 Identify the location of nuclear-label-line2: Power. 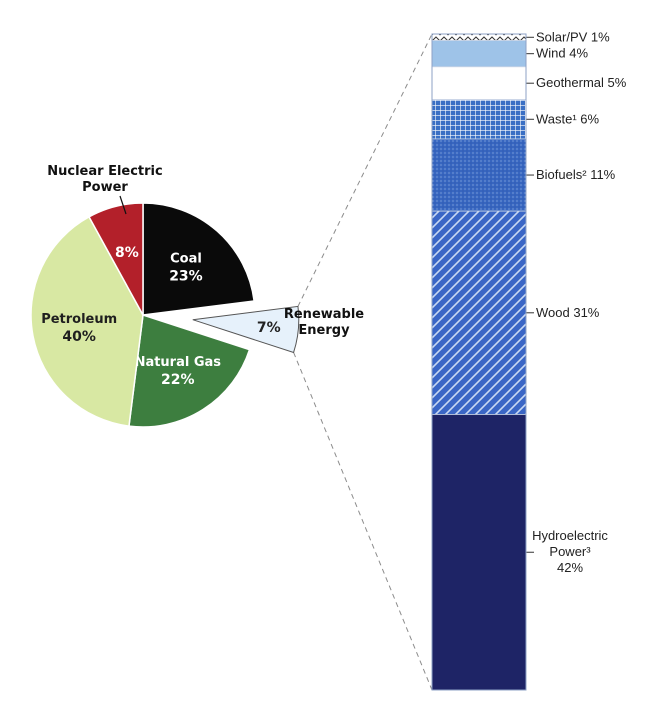
(105, 187).